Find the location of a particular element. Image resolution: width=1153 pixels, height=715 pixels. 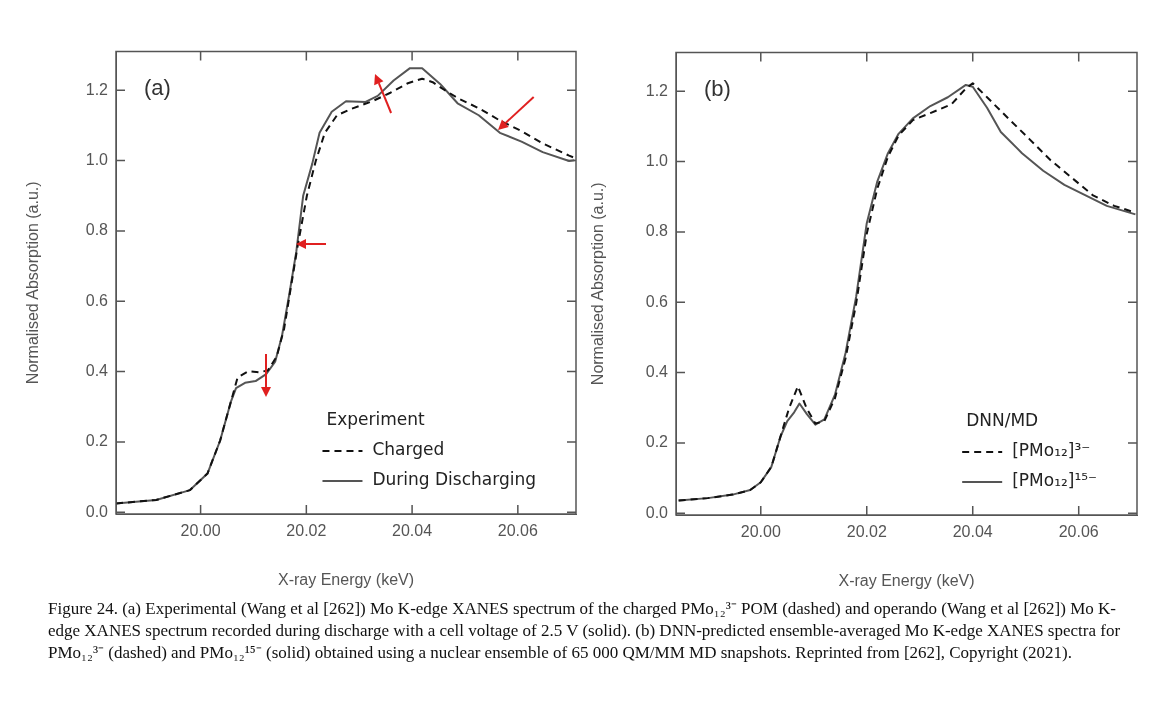

text: (a) is located at coordinates (157, 87).